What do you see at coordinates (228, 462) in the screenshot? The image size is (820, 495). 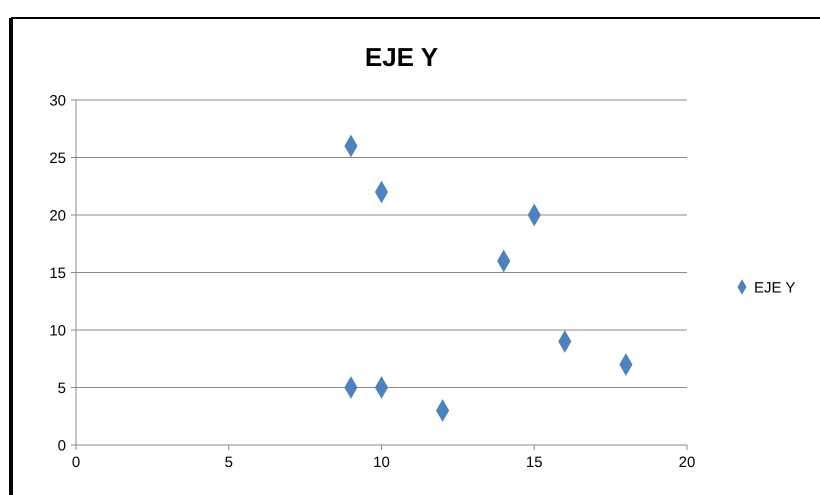 I see `x-tick-label: 5` at bounding box center [228, 462].